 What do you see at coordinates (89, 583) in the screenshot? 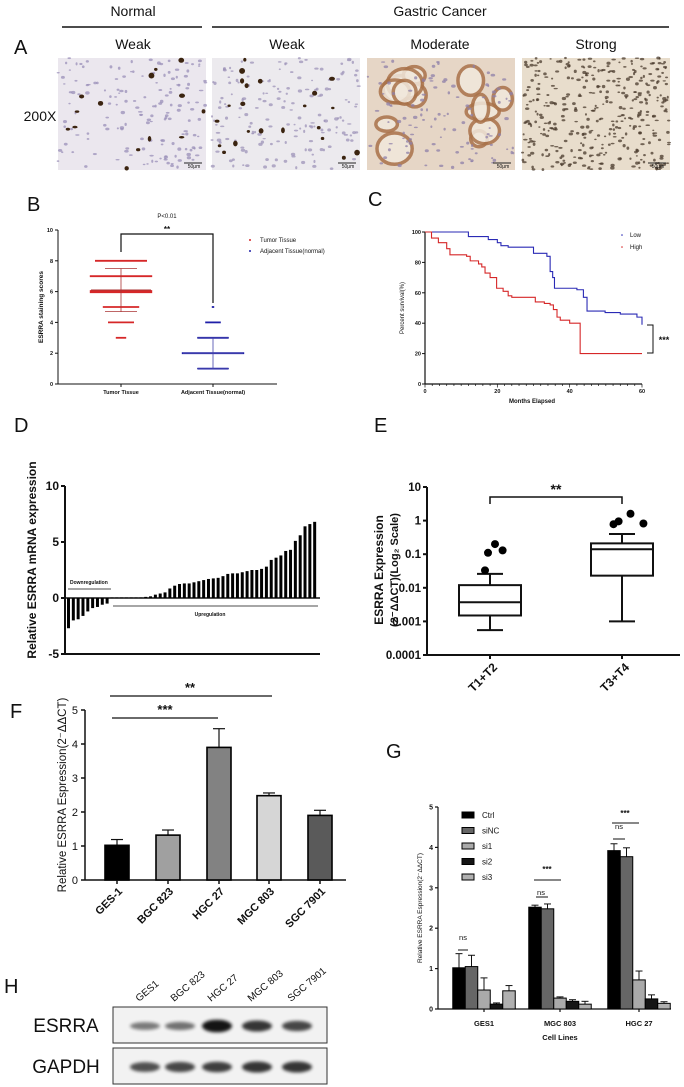
I see `downregulation-label: Downregulation` at bounding box center [89, 583].